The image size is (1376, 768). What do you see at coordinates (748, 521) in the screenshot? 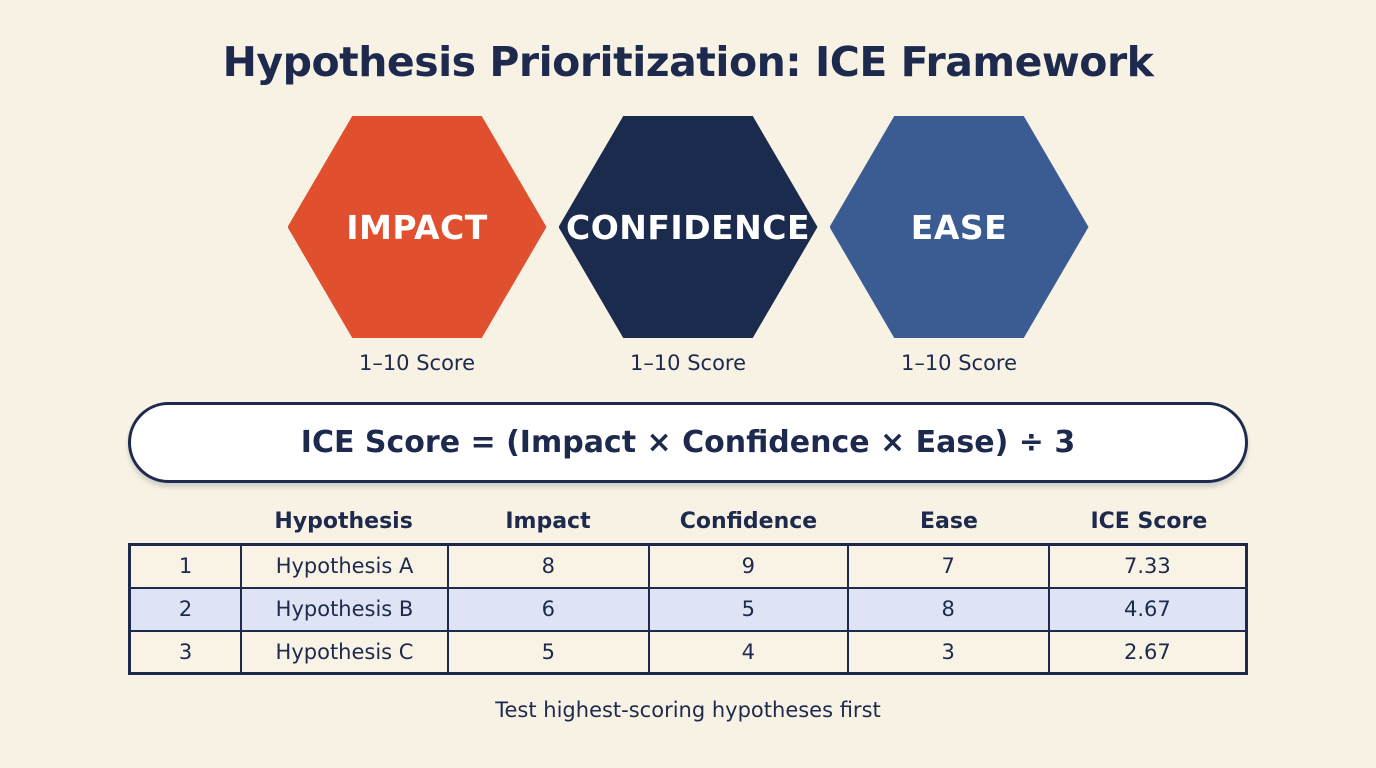
I see `header-confidence: Confidence` at bounding box center [748, 521].